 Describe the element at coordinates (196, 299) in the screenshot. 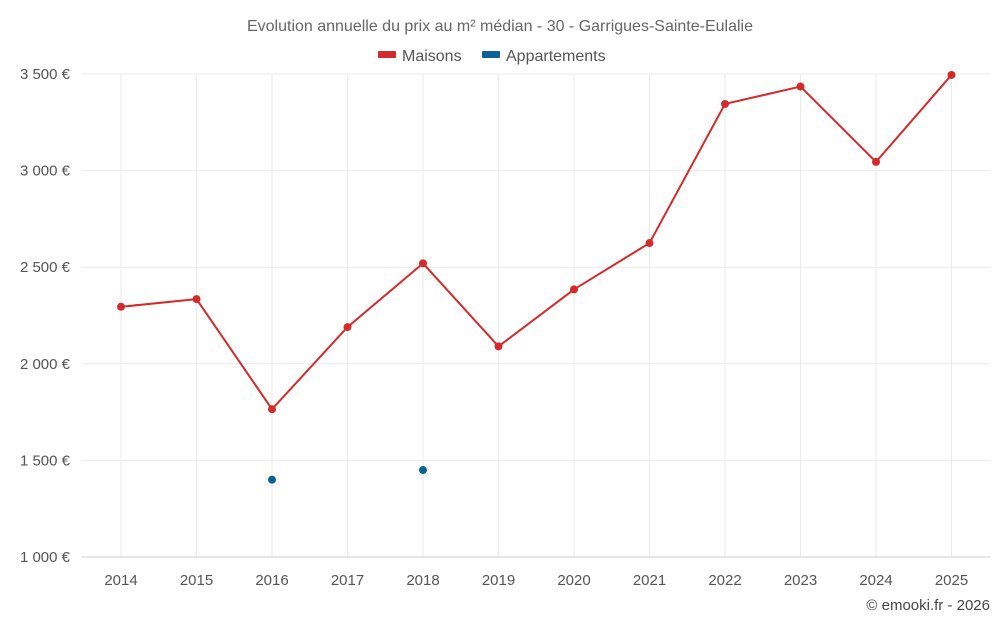

I see `data-point-maisons-2015` at that location.